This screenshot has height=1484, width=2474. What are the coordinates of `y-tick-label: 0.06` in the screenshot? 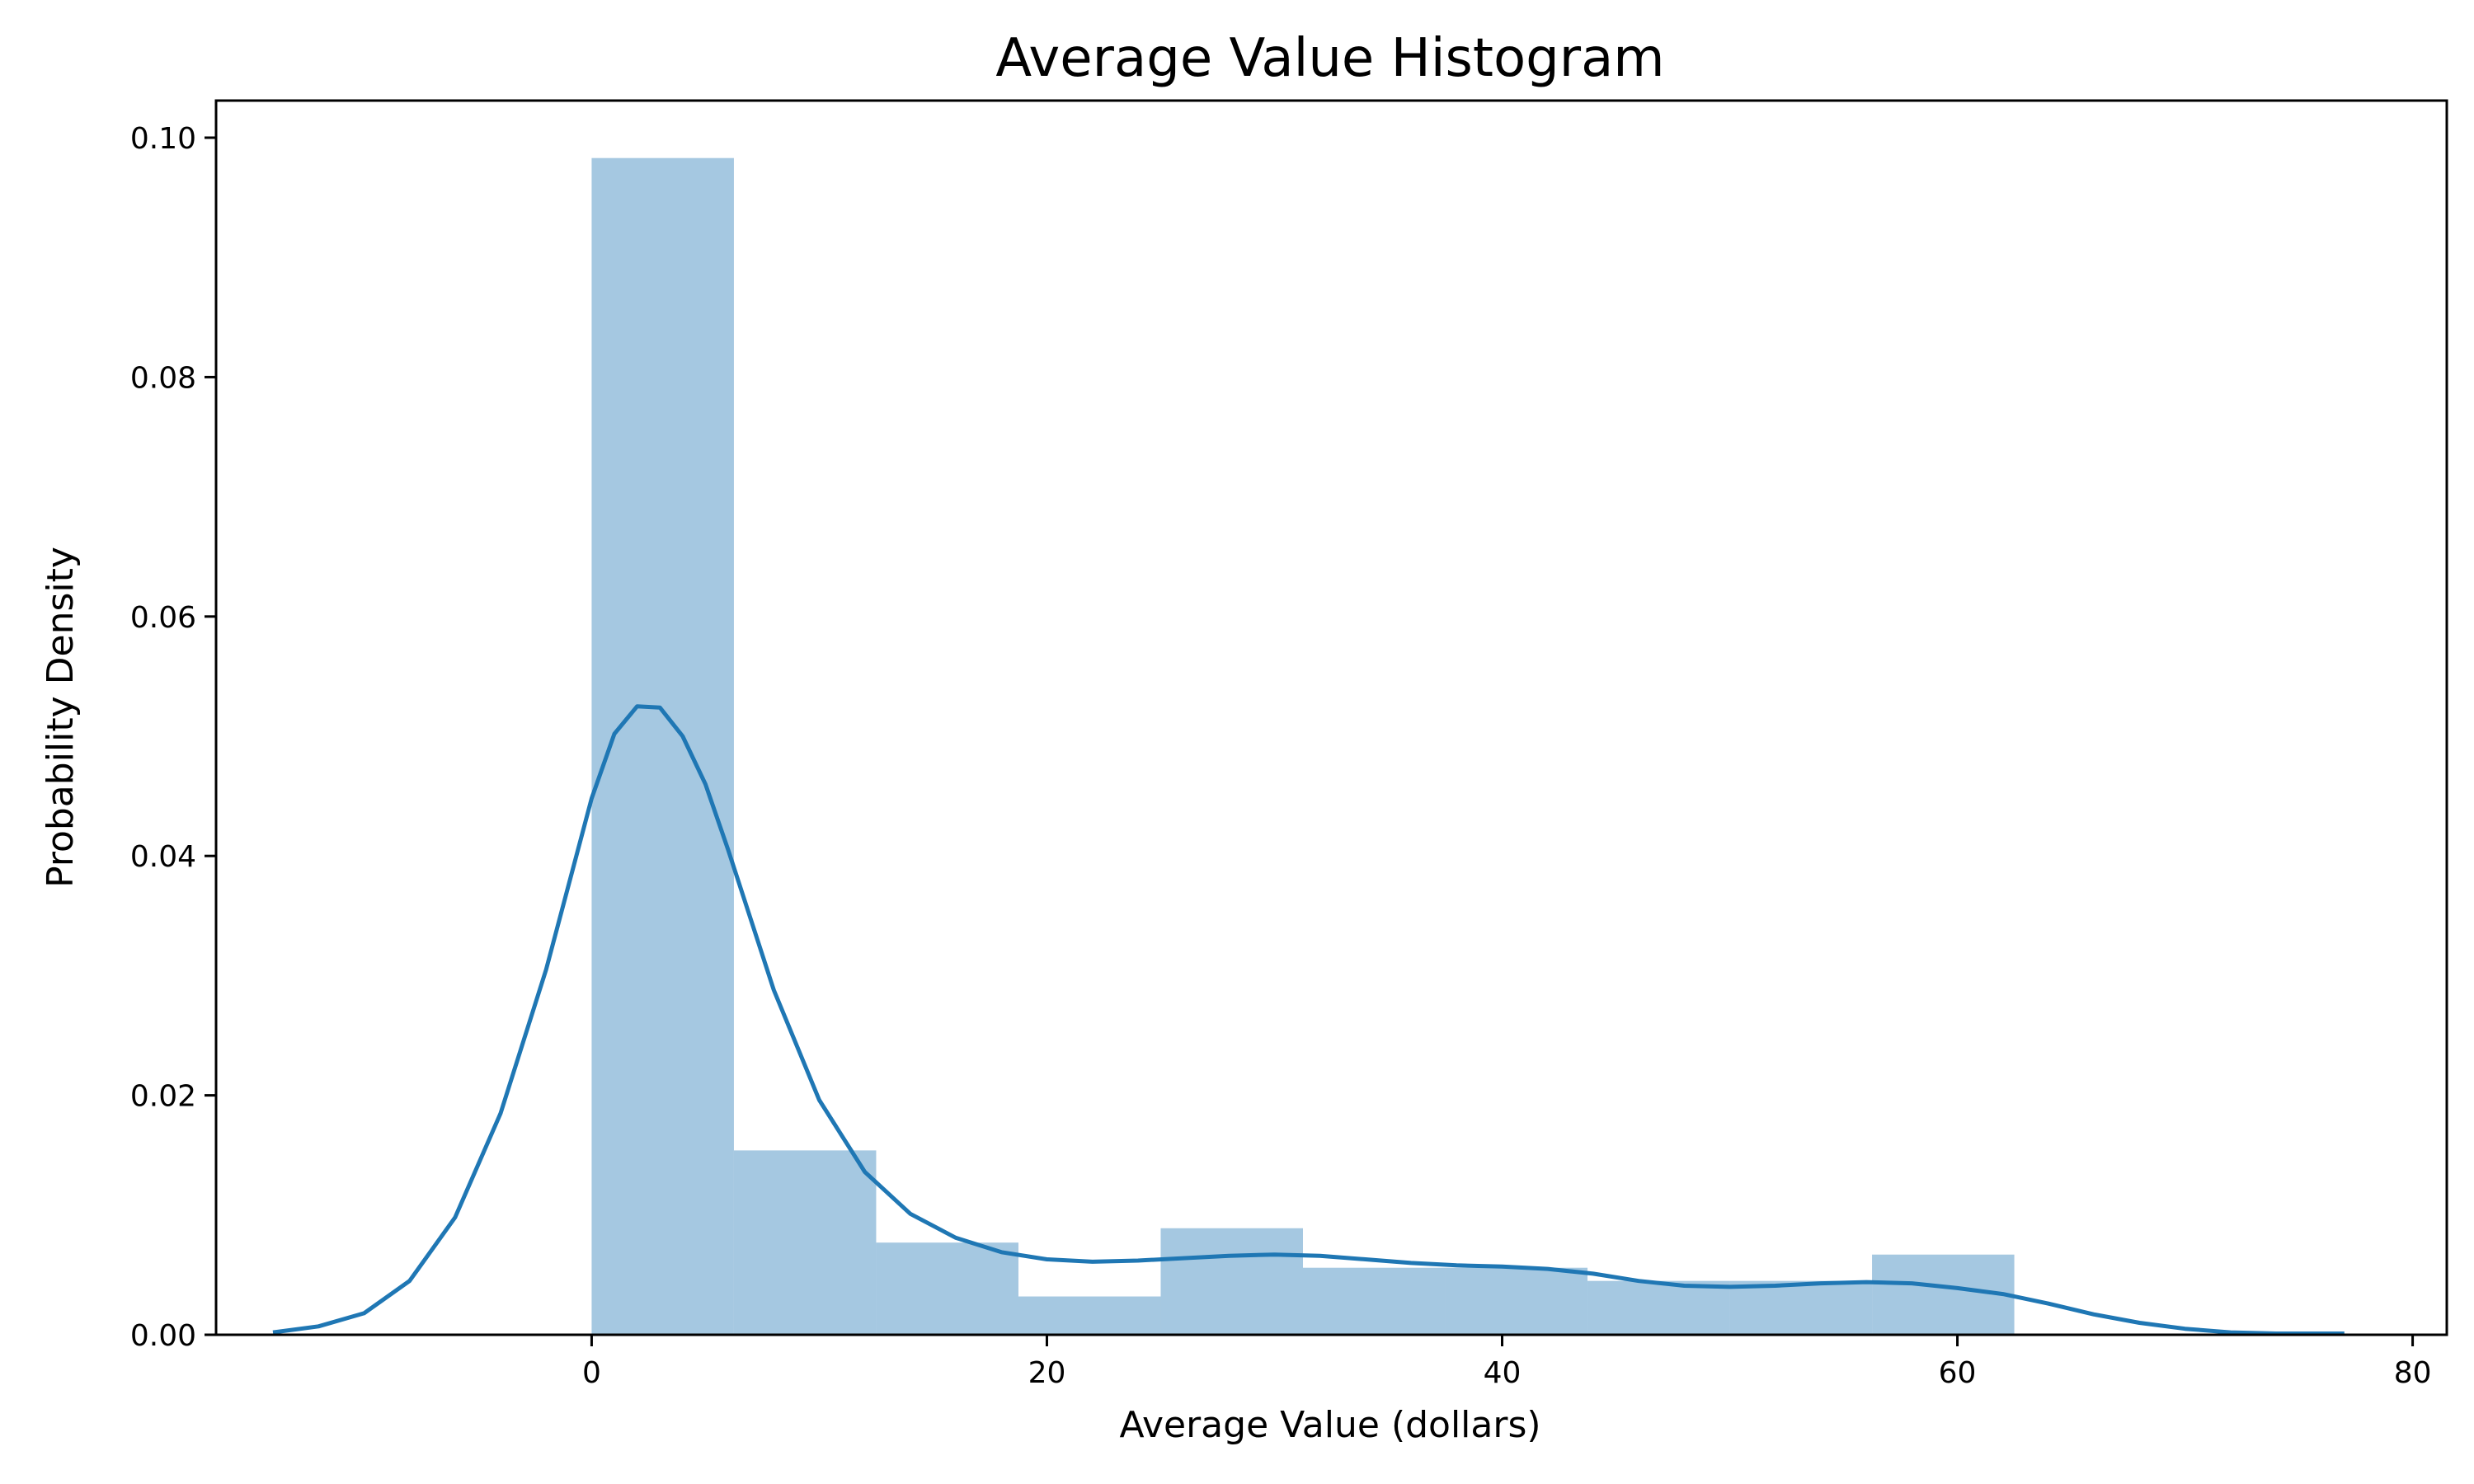 It's located at (163, 618).